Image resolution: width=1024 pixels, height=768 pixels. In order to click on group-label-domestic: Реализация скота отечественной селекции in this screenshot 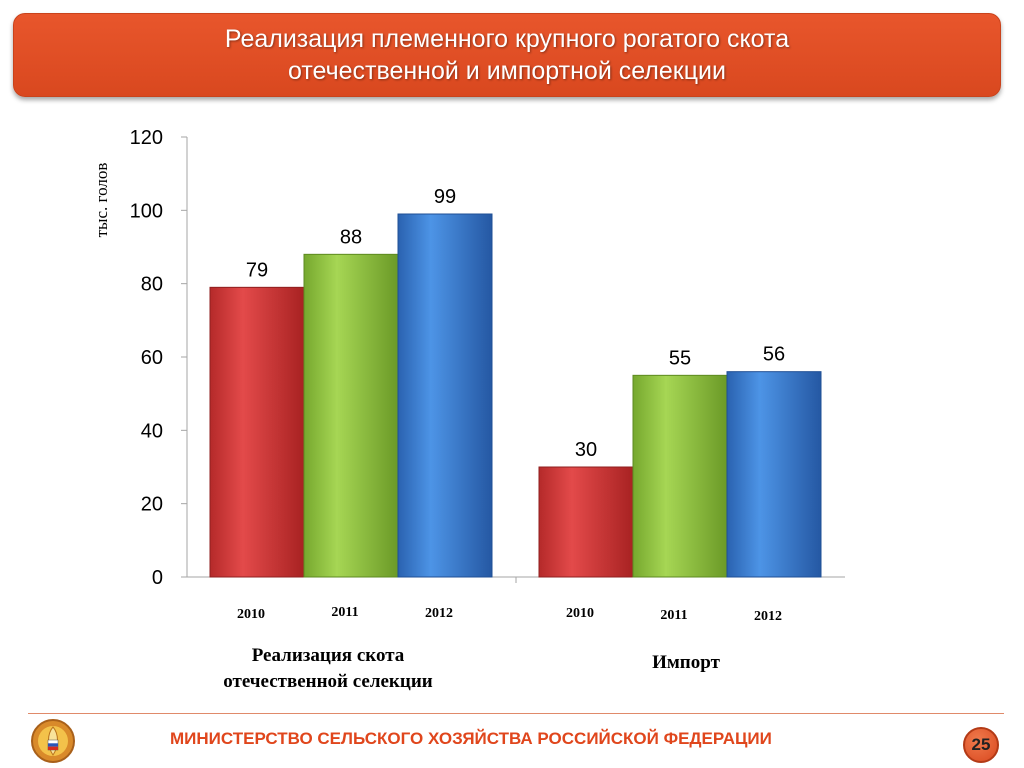, I will do `click(327, 669)`.